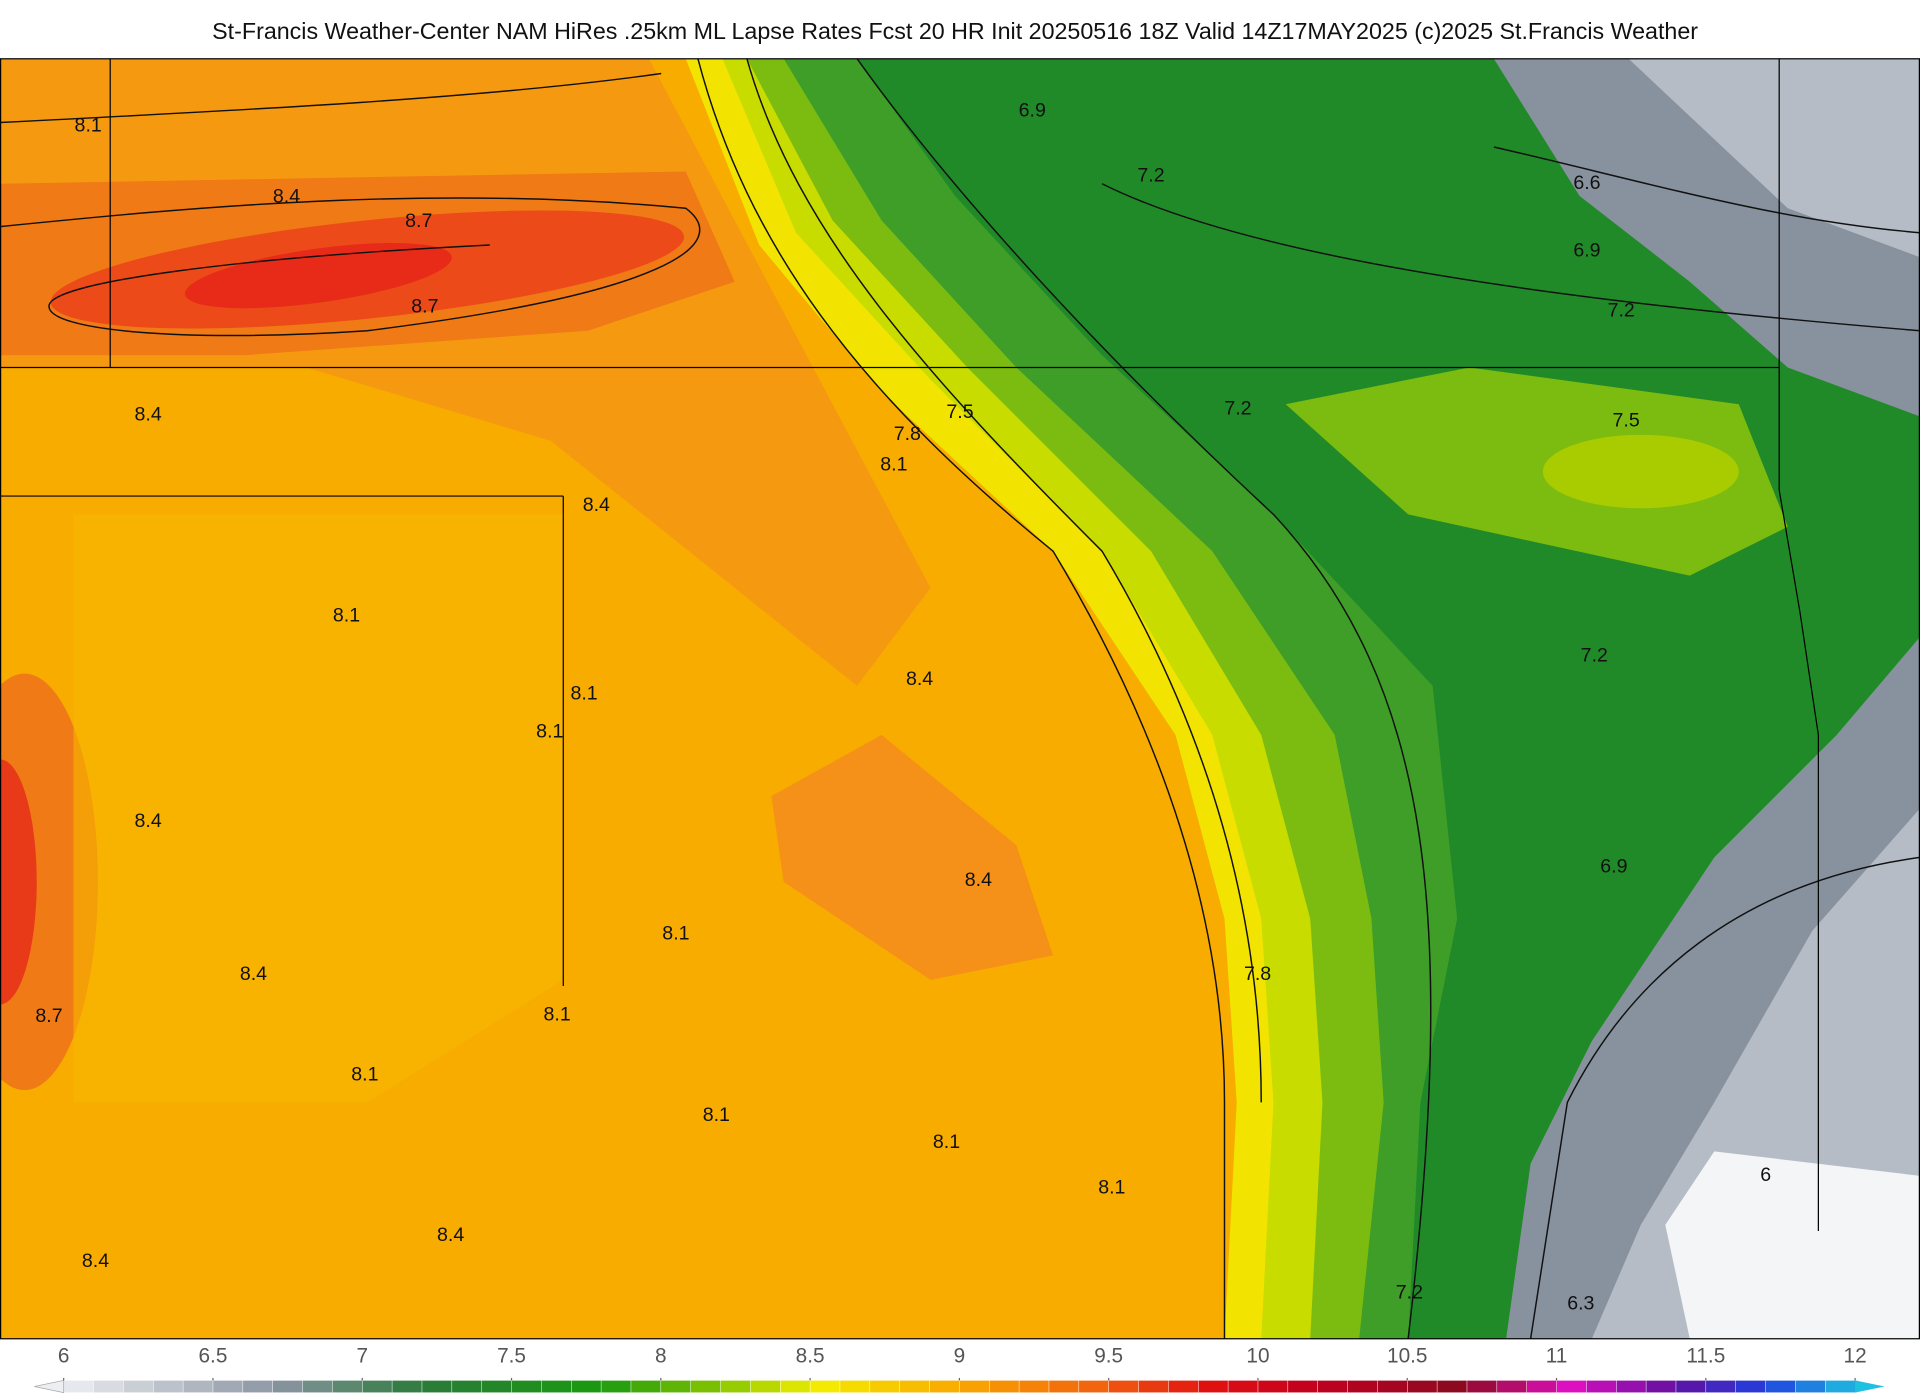 This screenshot has width=1920, height=1400. I want to click on colorbar-tick-label: 10.5, so click(1407, 1356).